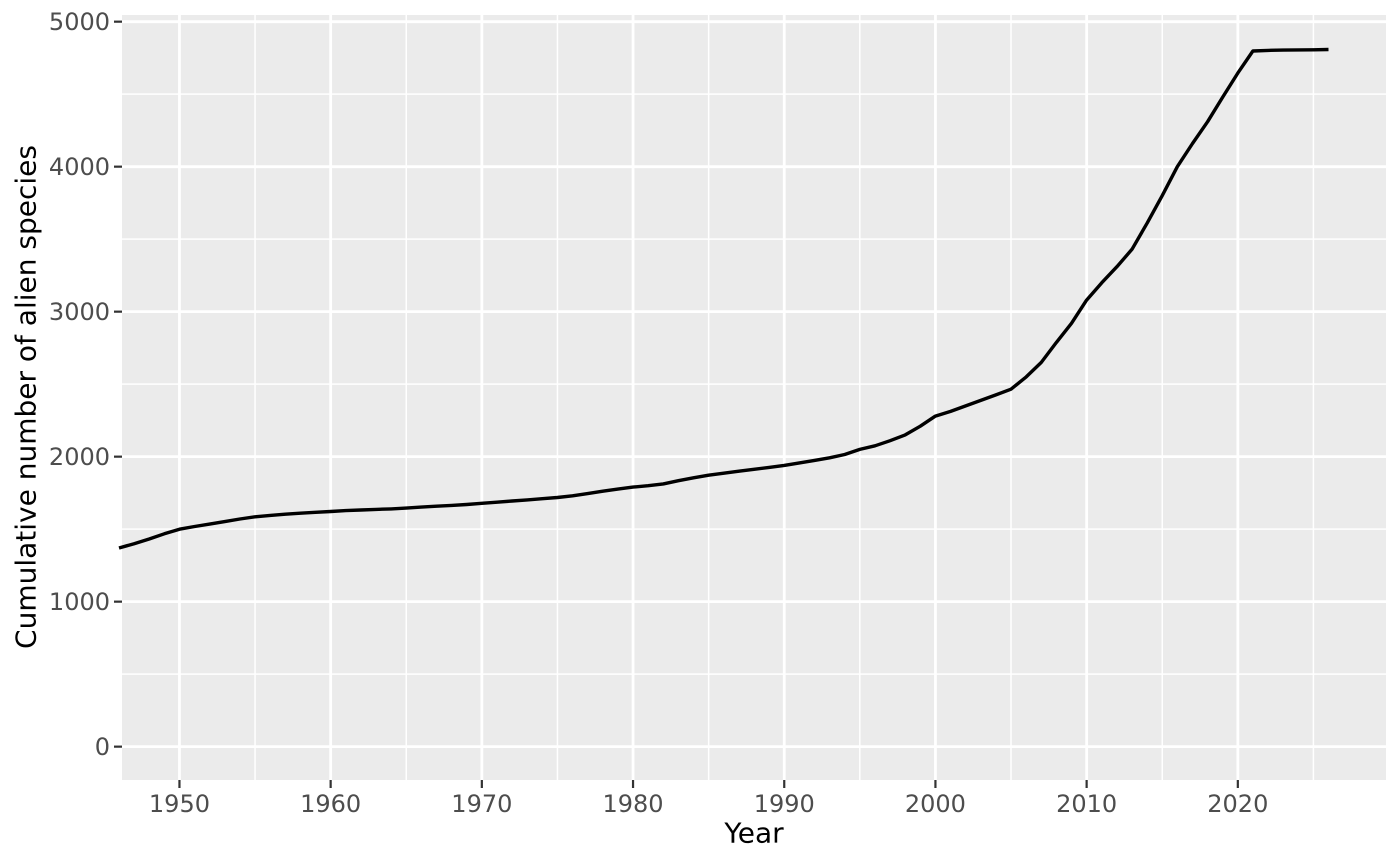  I want to click on x-axis-title: Year, so click(754, 833).